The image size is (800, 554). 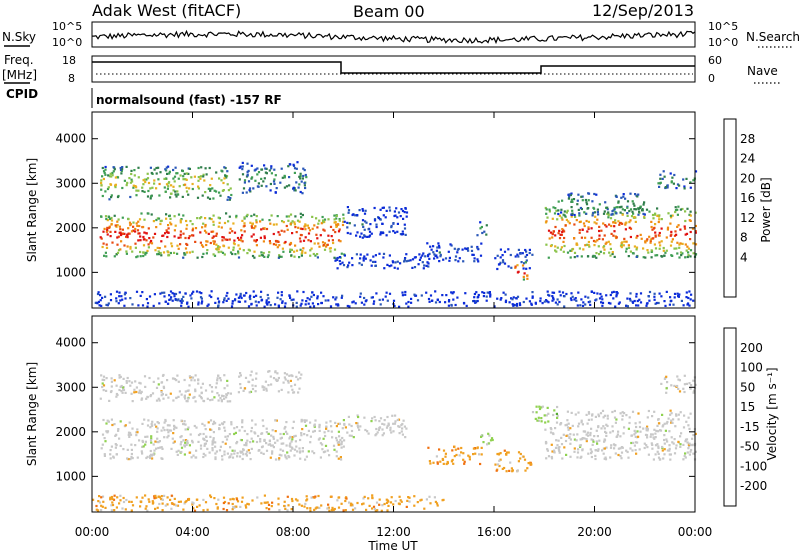 What do you see at coordinates (747, 407) in the screenshot?
I see `colorbar-tick-label: 15` at bounding box center [747, 407].